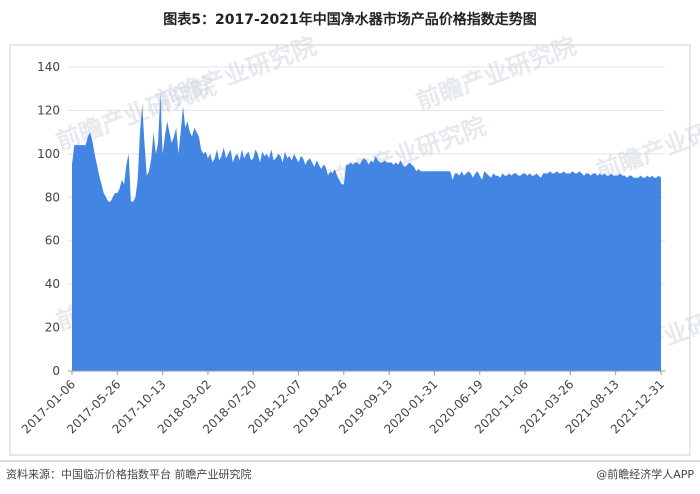  Describe the element at coordinates (645, 474) in the screenshot. I see `credit: @前瞻经济学人APP` at that location.